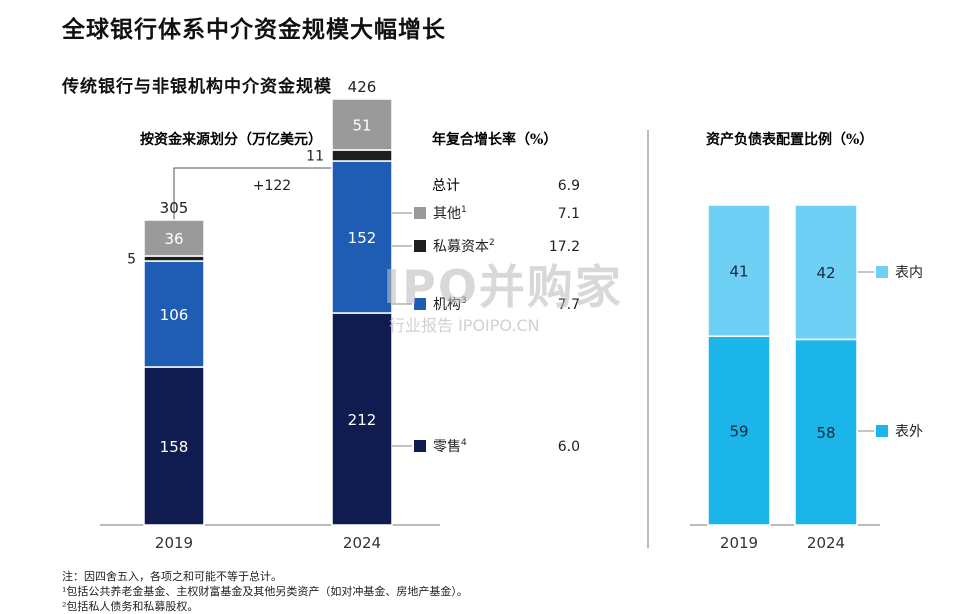  What do you see at coordinates (174, 447) in the screenshot?
I see `bar-label-2019-0: 158` at bounding box center [174, 447].